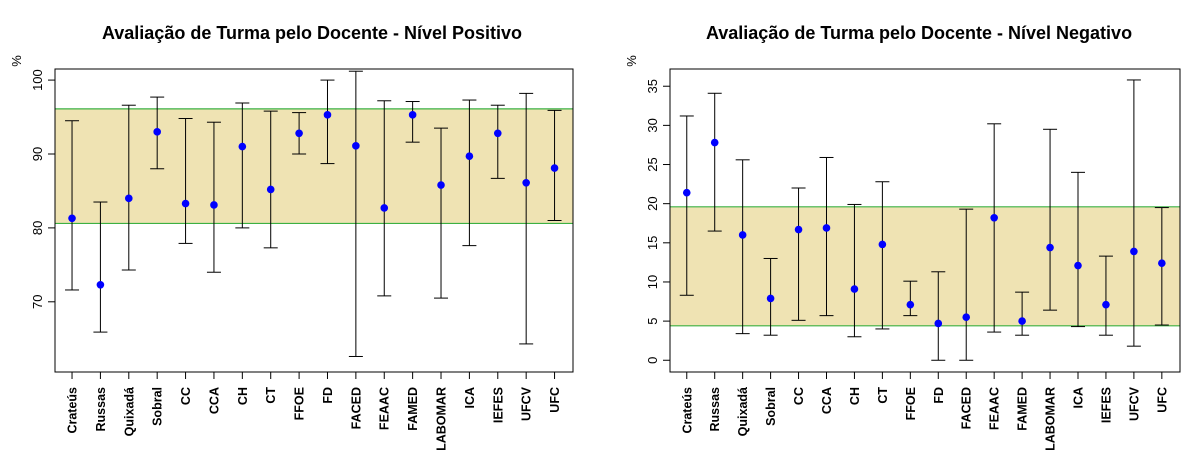 This screenshot has width=1192, height=468. I want to click on y-tick-label: 70, so click(37, 302).